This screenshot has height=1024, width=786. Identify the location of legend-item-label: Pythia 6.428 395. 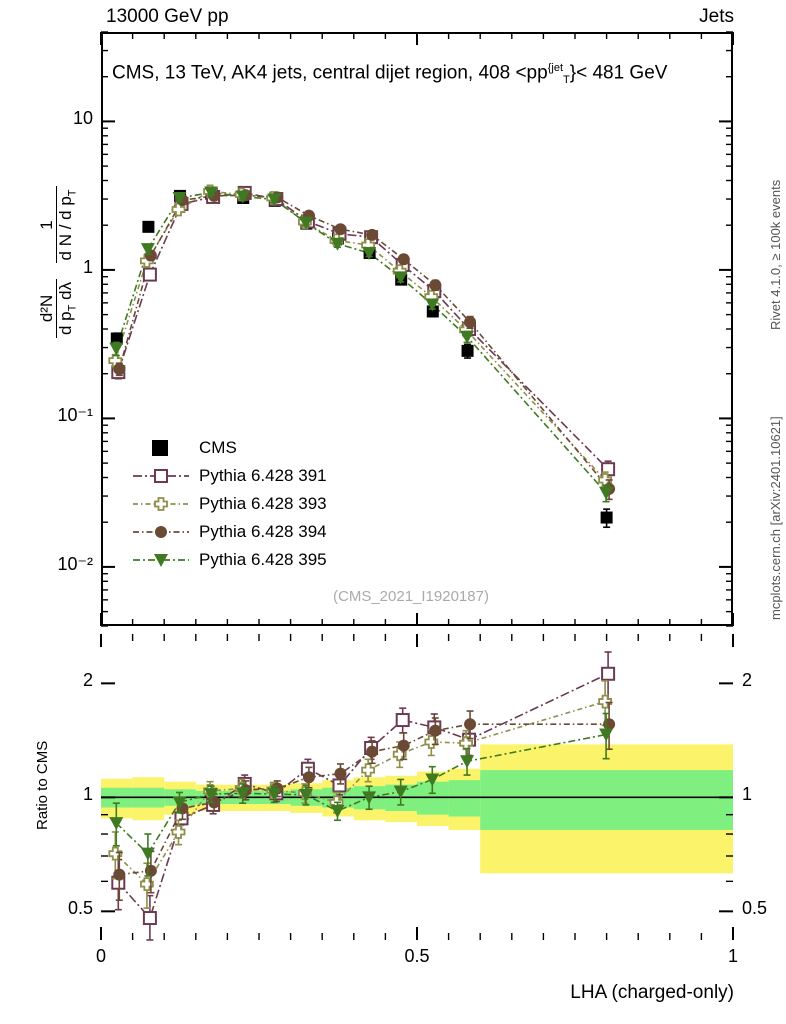
(263, 559).